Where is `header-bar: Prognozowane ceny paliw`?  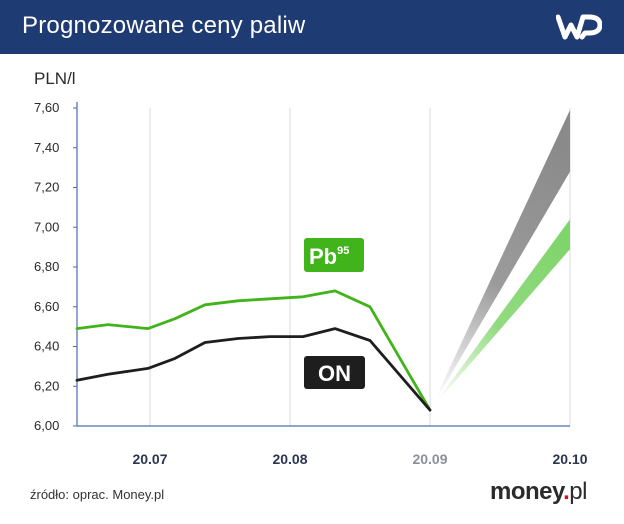
header-bar: Prognozowane ceny paliw is located at coordinates (312, 27).